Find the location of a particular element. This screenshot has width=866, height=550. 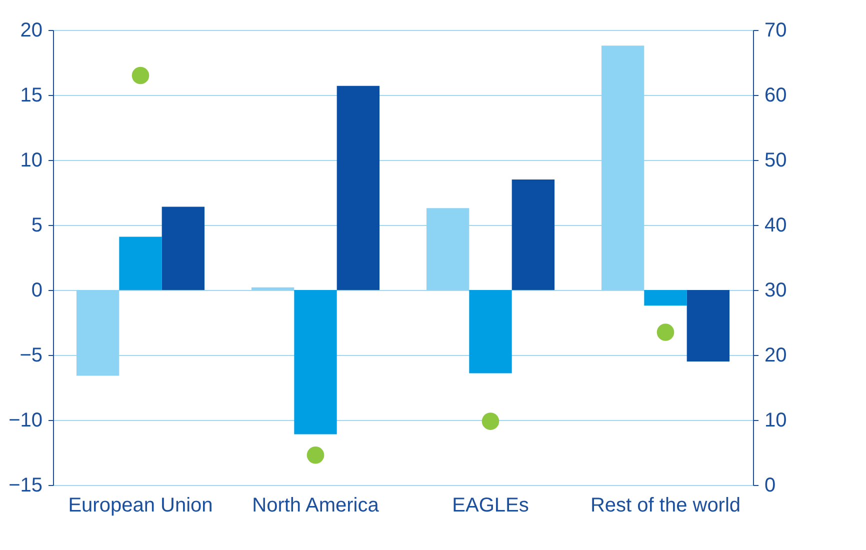

y-tick-label: −5 is located at coordinates (31, 355).